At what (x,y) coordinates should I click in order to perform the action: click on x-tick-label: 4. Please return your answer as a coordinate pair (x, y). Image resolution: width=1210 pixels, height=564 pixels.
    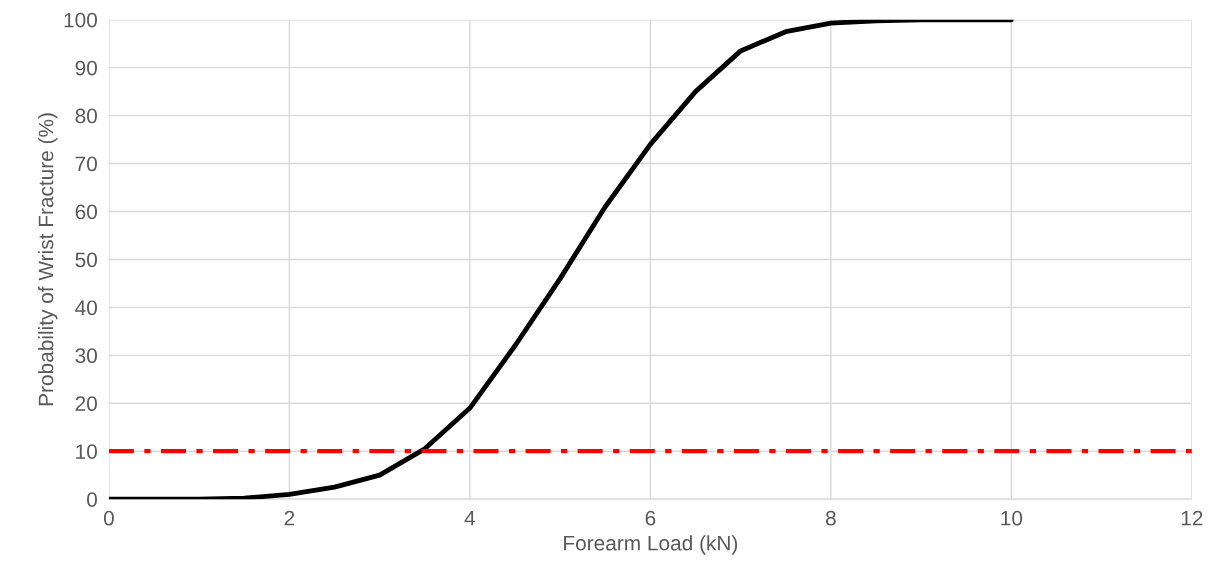
    Looking at the image, I should click on (470, 518).